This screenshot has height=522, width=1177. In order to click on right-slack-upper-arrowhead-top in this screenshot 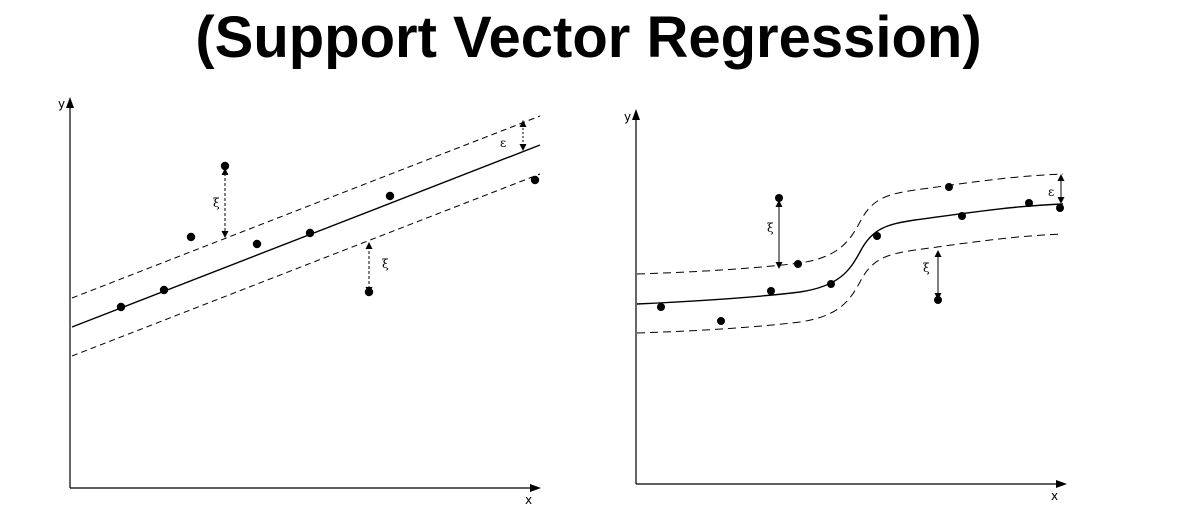, I will do `click(779, 203)`.